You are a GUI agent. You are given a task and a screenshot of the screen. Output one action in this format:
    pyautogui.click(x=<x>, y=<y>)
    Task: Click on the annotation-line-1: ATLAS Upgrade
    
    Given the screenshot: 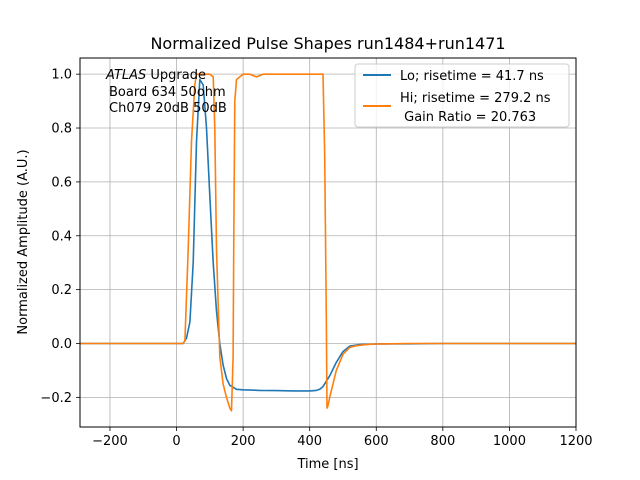 What is the action you would take?
    pyautogui.click(x=155, y=75)
    